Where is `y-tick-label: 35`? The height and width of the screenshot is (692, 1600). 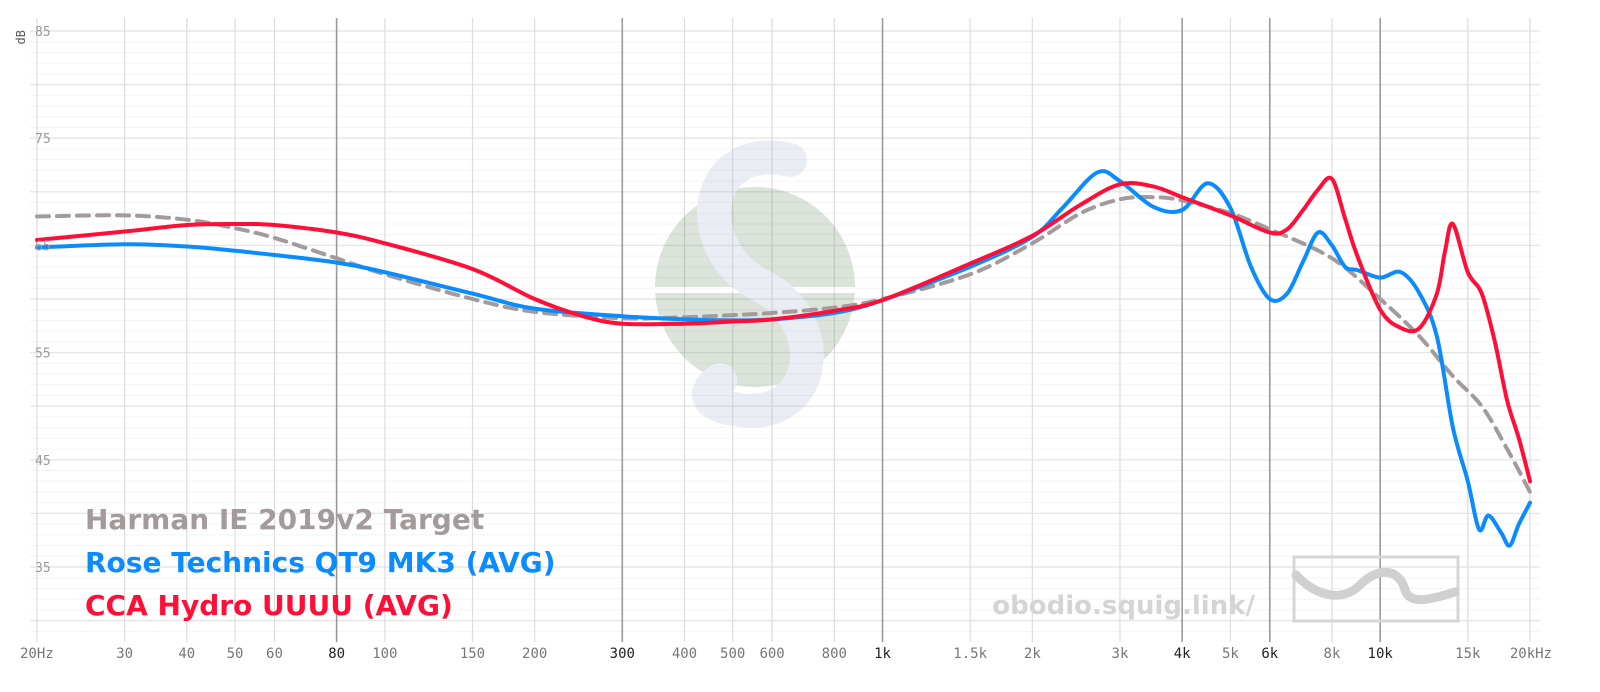 y-tick-label: 35 is located at coordinates (43, 568).